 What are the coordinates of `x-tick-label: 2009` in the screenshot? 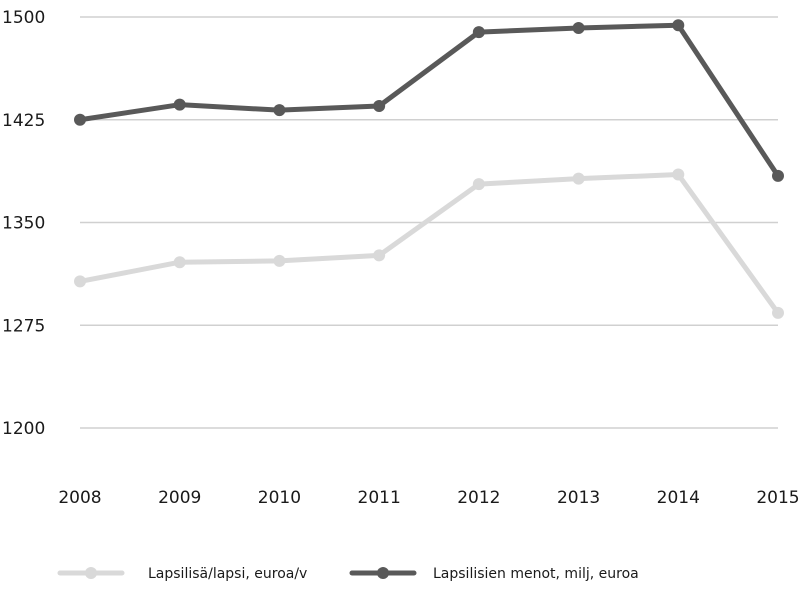 It's located at (179, 498).